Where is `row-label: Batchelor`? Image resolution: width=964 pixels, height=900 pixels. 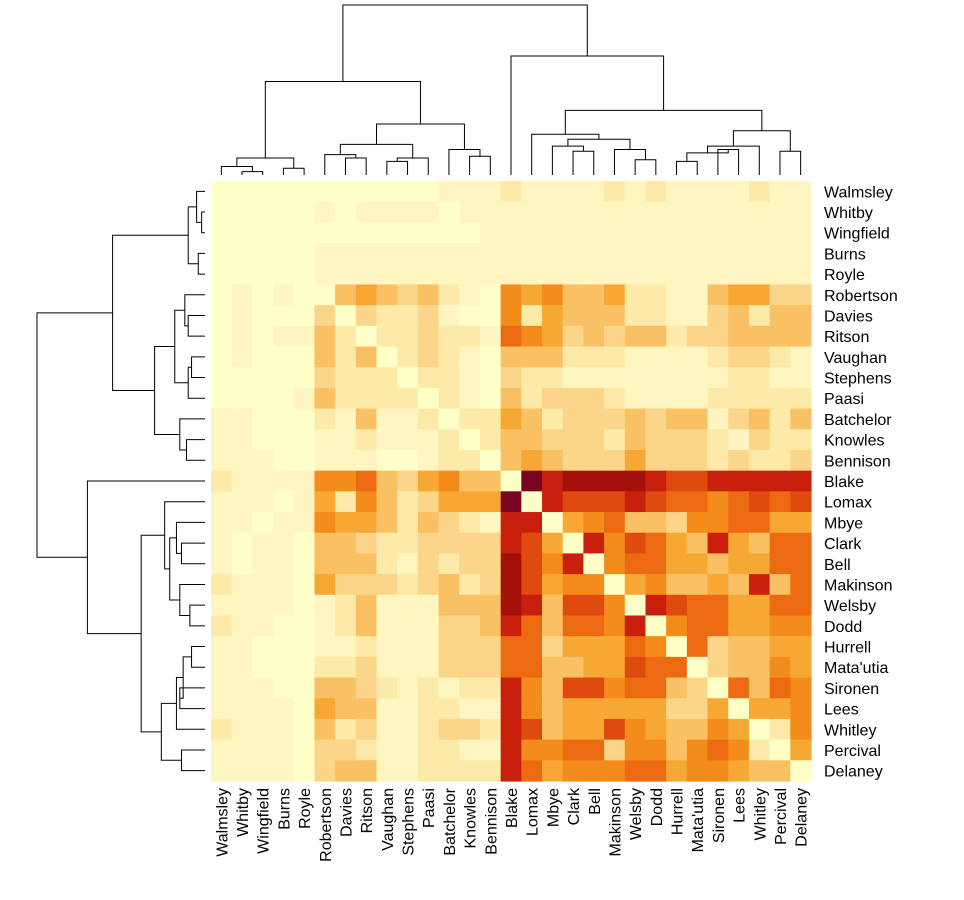
row-label: Batchelor is located at coordinates (858, 420).